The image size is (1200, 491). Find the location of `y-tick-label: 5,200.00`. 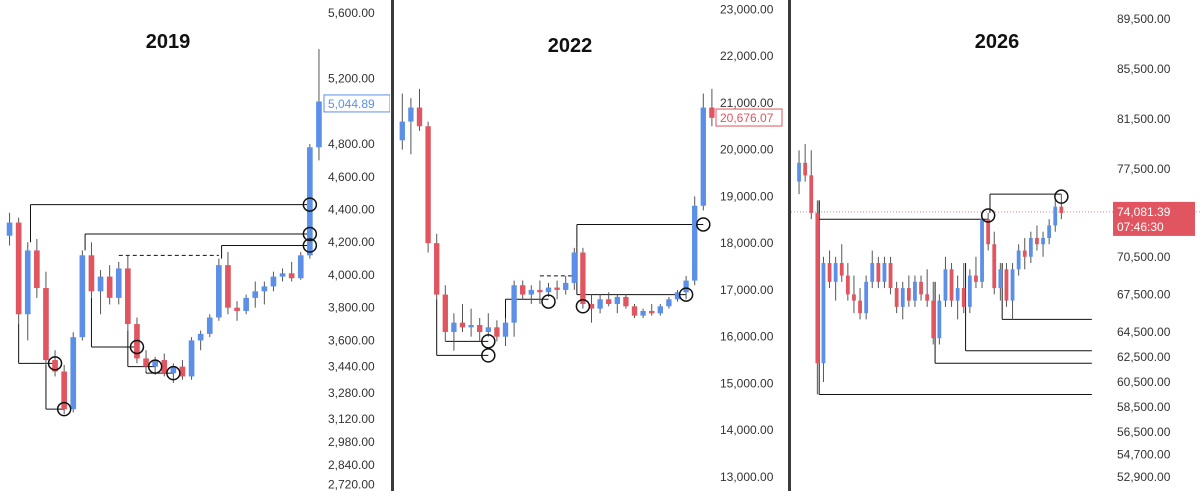

y-tick-label: 5,200.00 is located at coordinates (351, 79).